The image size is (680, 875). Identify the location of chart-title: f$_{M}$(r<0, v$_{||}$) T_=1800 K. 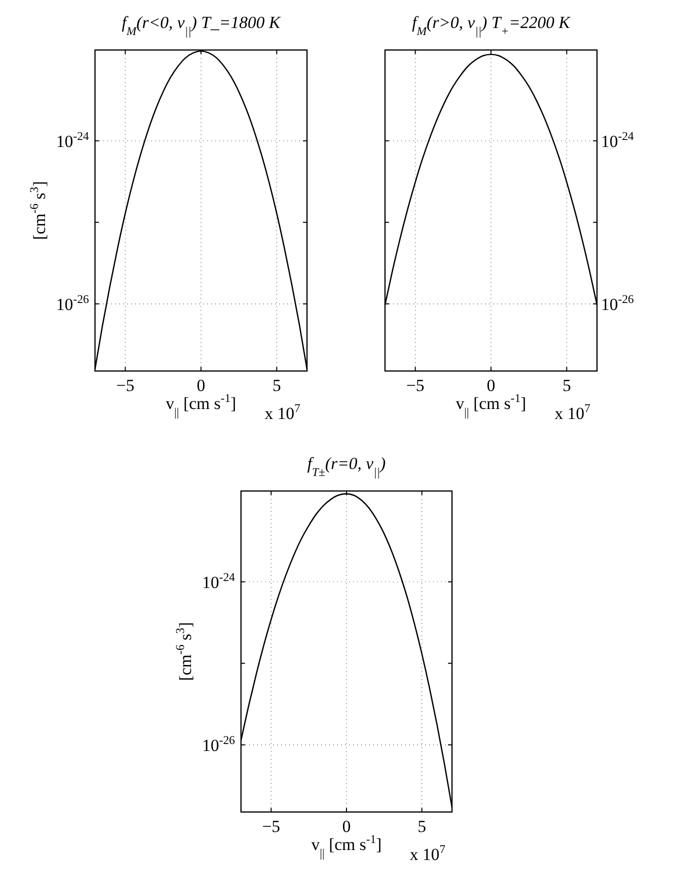
(202, 25).